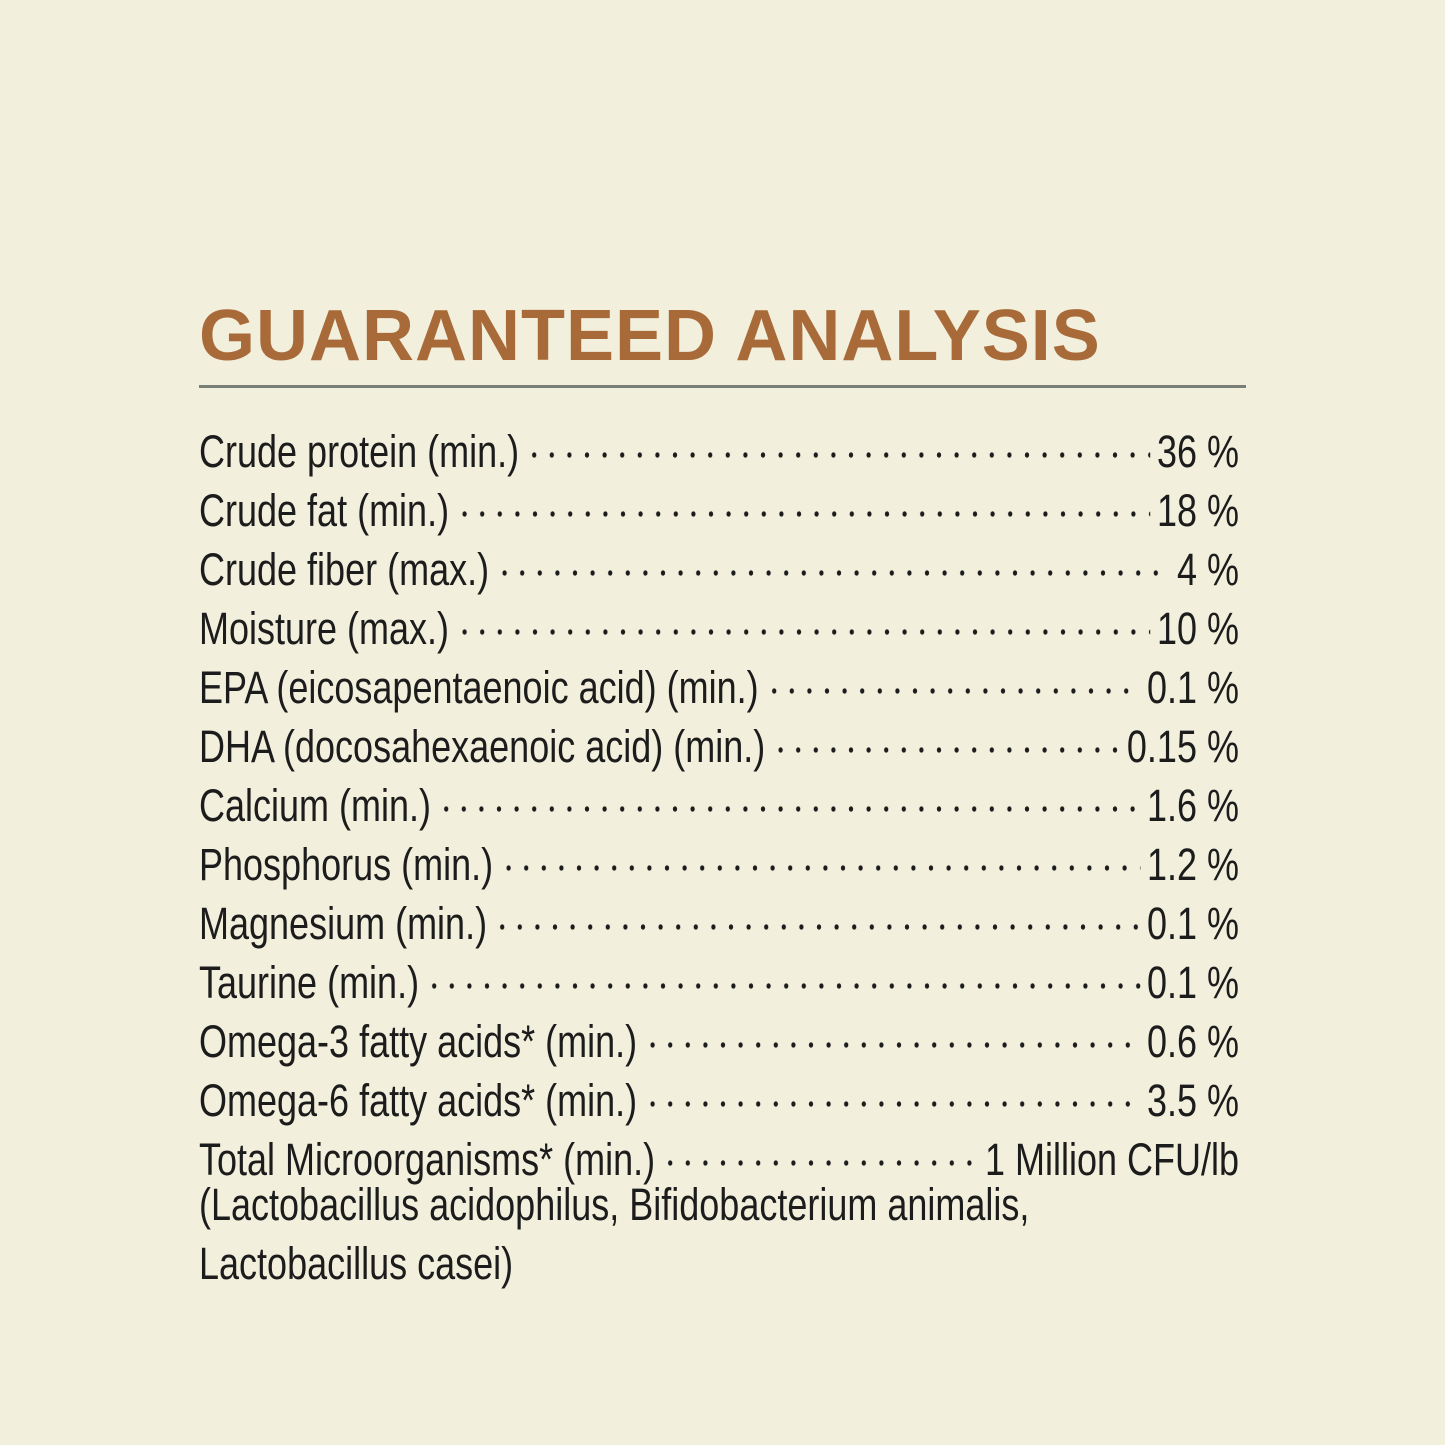 The height and width of the screenshot is (1445, 1445). What do you see at coordinates (324, 510) in the screenshot?
I see `nutrient-label: Crude fat (min.)` at bounding box center [324, 510].